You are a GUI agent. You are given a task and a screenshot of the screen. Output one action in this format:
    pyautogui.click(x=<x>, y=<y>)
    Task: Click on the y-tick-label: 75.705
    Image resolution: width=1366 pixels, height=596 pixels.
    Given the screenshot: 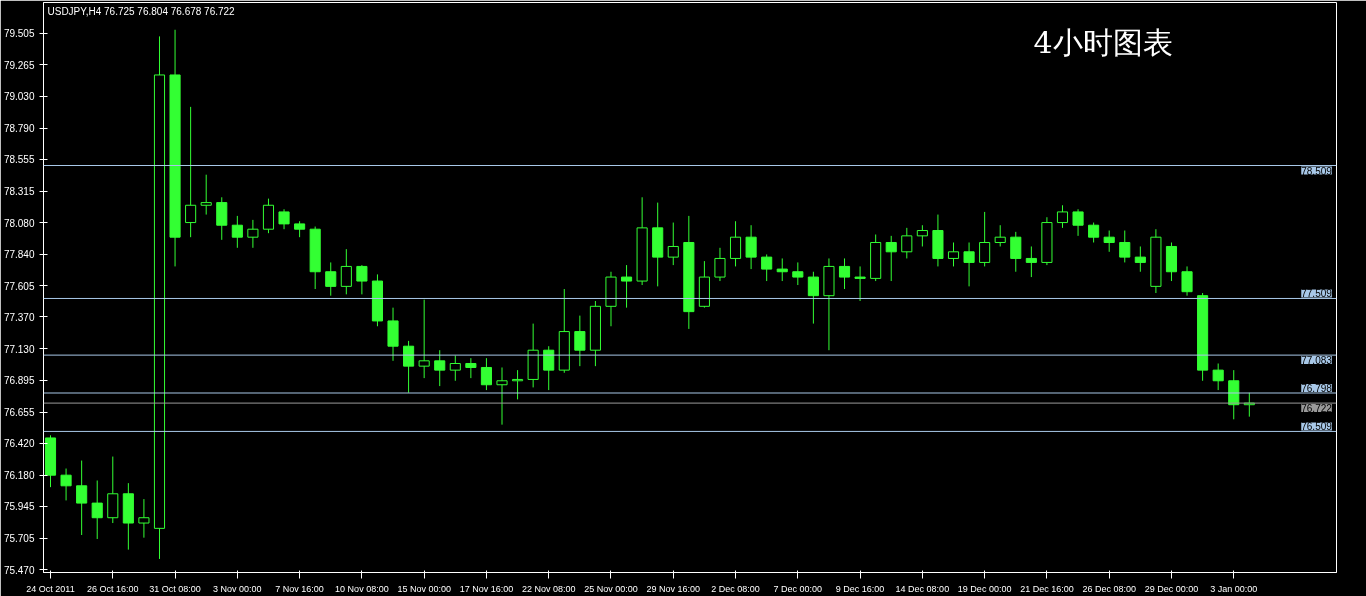 What is the action you would take?
    pyautogui.click(x=19, y=539)
    